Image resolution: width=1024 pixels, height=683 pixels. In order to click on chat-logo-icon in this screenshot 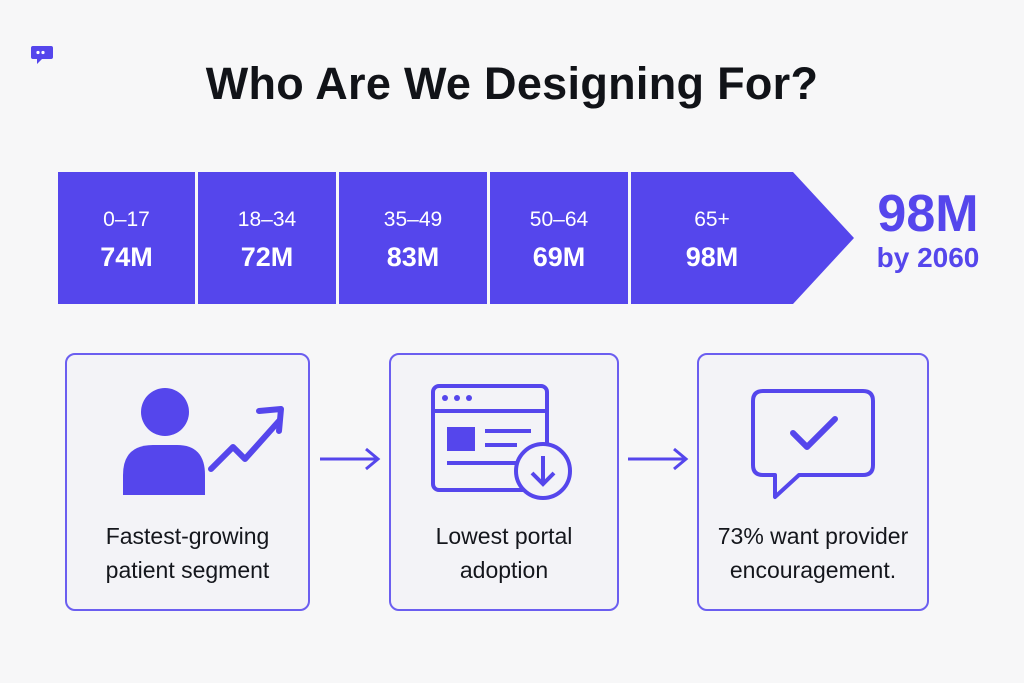, I will do `click(42, 55)`.